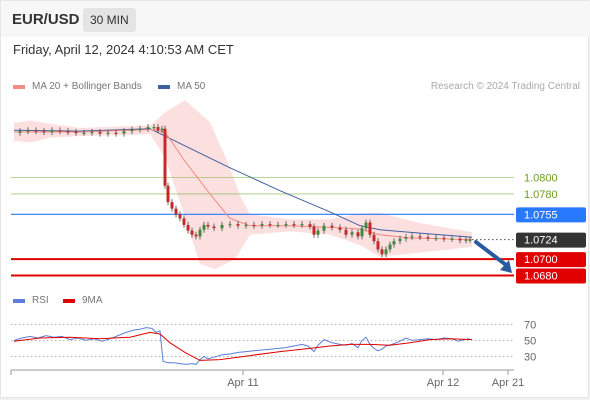 Image resolution: width=590 pixels, height=400 pixels. Describe the element at coordinates (530, 341) in the screenshot. I see `rsi-tick-50: 50` at that location.